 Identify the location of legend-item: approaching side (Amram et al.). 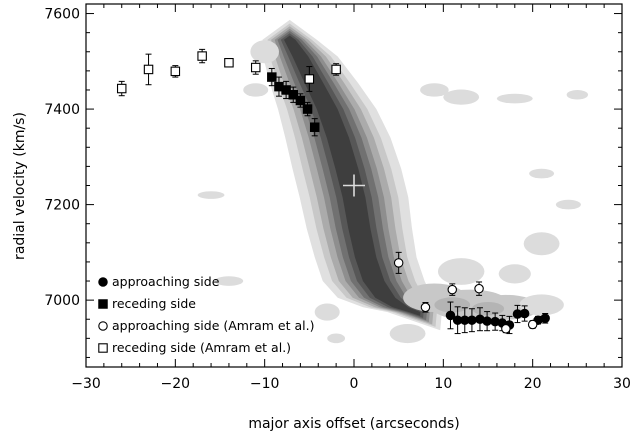
(206, 325).